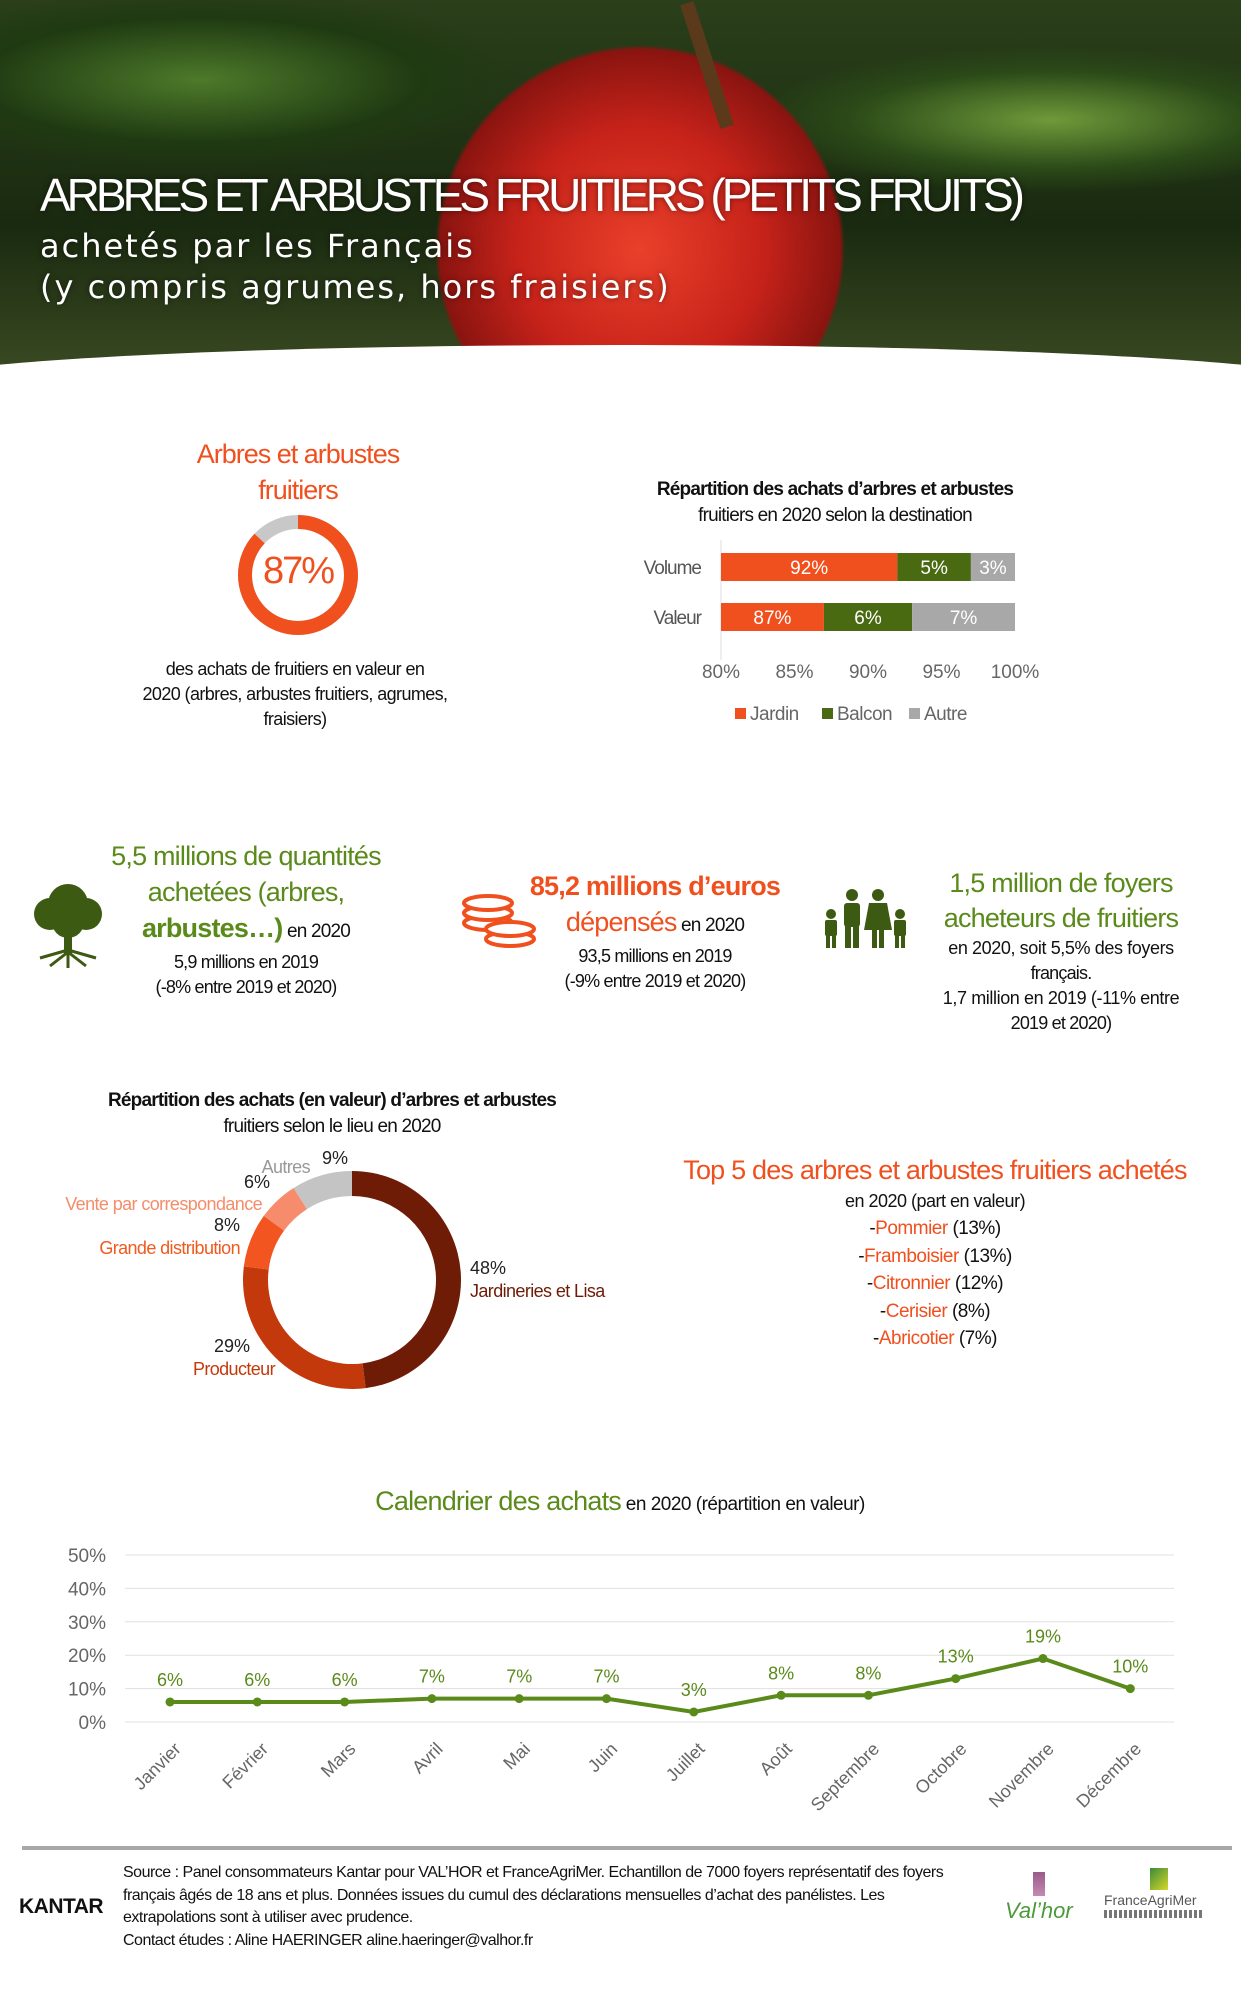  I want to click on data-label: 13%, so click(956, 1657).